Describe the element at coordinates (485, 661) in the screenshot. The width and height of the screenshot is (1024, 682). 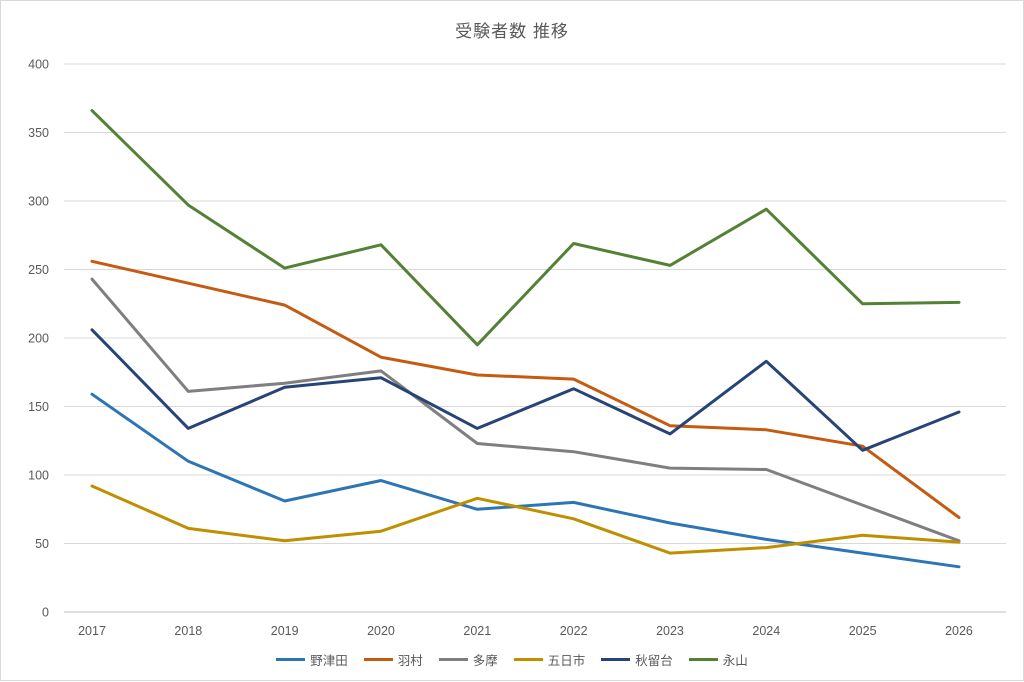
I see `legend-label: 多摩` at that location.